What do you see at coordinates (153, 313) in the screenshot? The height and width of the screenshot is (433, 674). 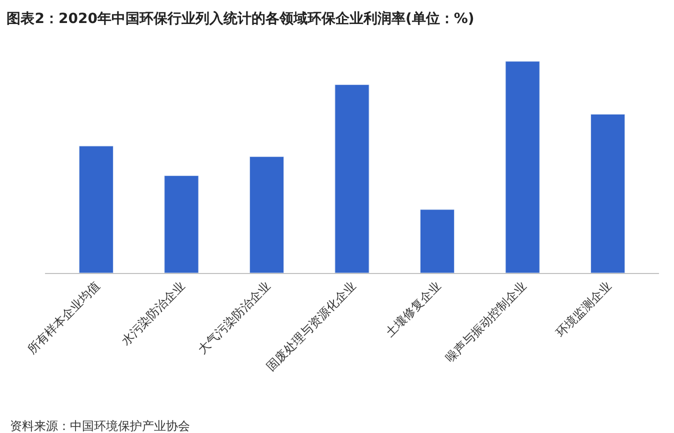 I see `x-tick-label: 水污染防治企业` at bounding box center [153, 313].